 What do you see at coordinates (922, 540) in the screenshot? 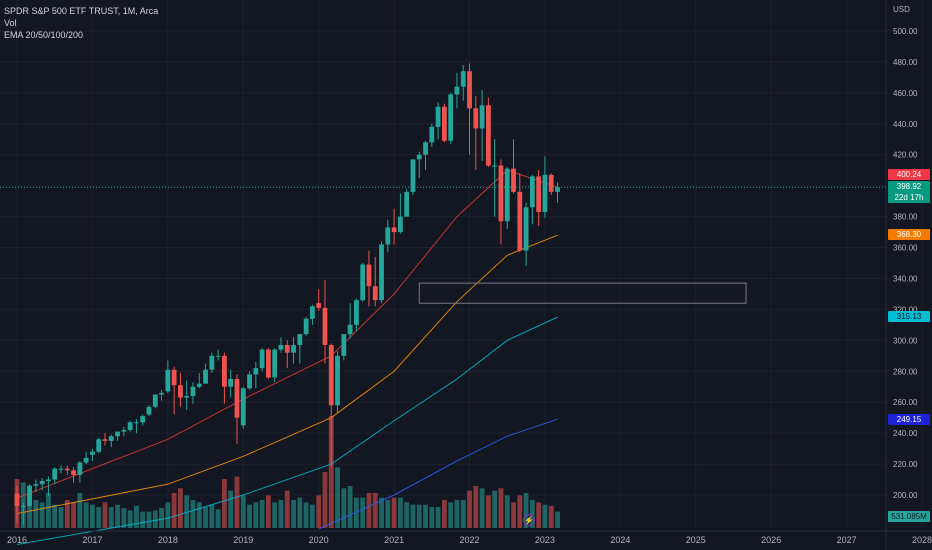
I see `time-tick-label: 2028` at bounding box center [922, 540].